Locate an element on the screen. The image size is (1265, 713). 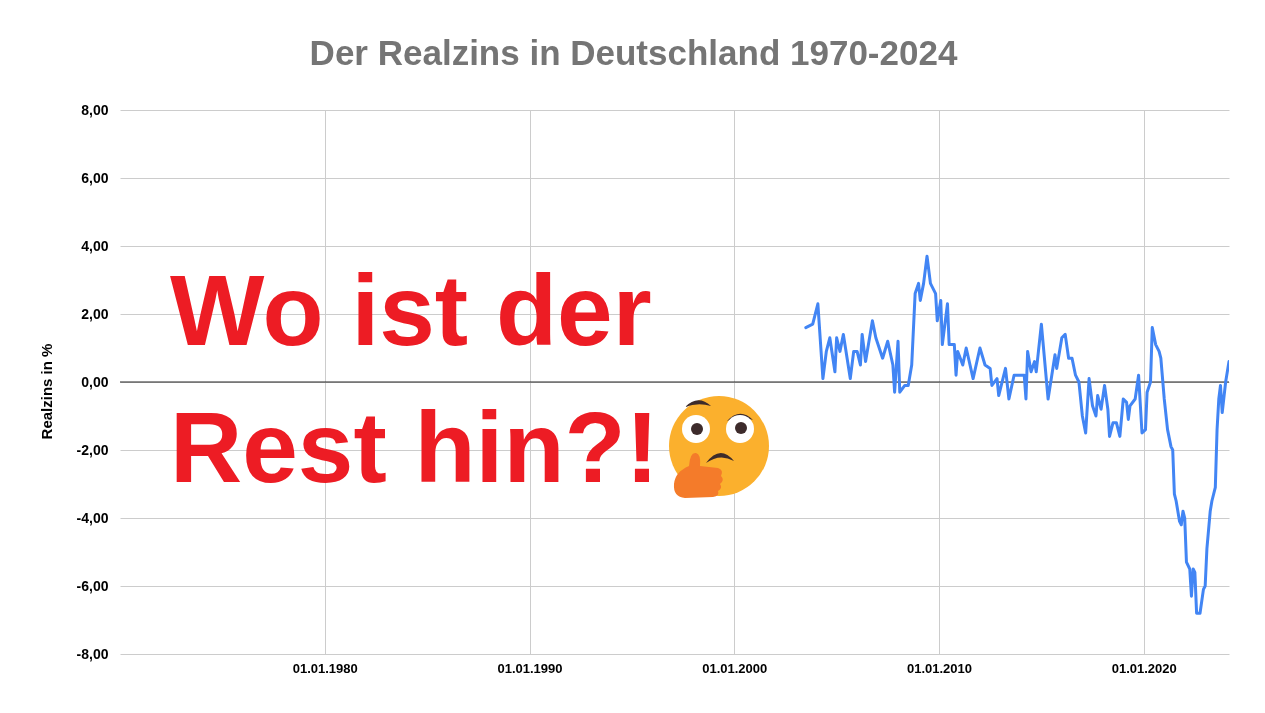
x-tick-label: 01.01.2010 is located at coordinates (939, 668).